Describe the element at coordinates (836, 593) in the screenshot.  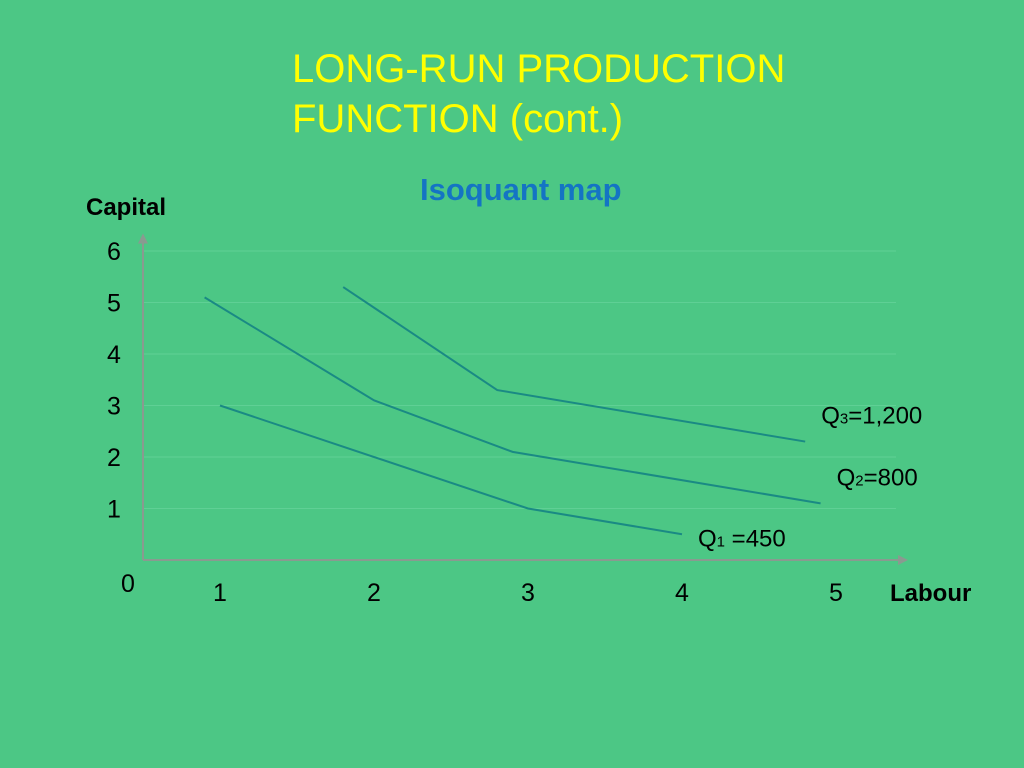
I see `x-tick-label: 5` at that location.